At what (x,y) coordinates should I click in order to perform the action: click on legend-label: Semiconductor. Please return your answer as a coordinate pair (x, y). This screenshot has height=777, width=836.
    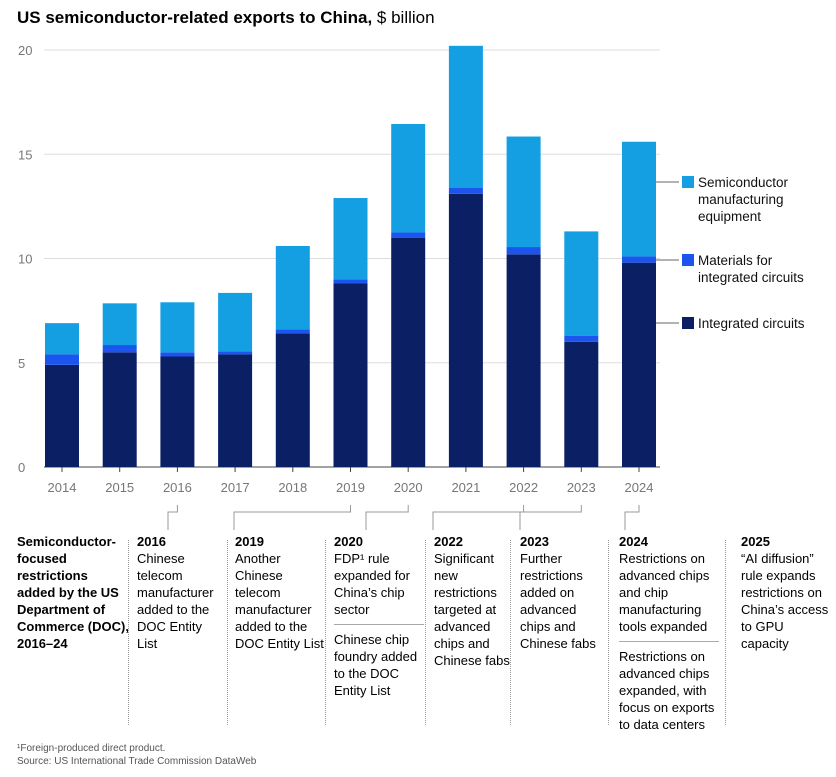
    Looking at the image, I should click on (743, 182).